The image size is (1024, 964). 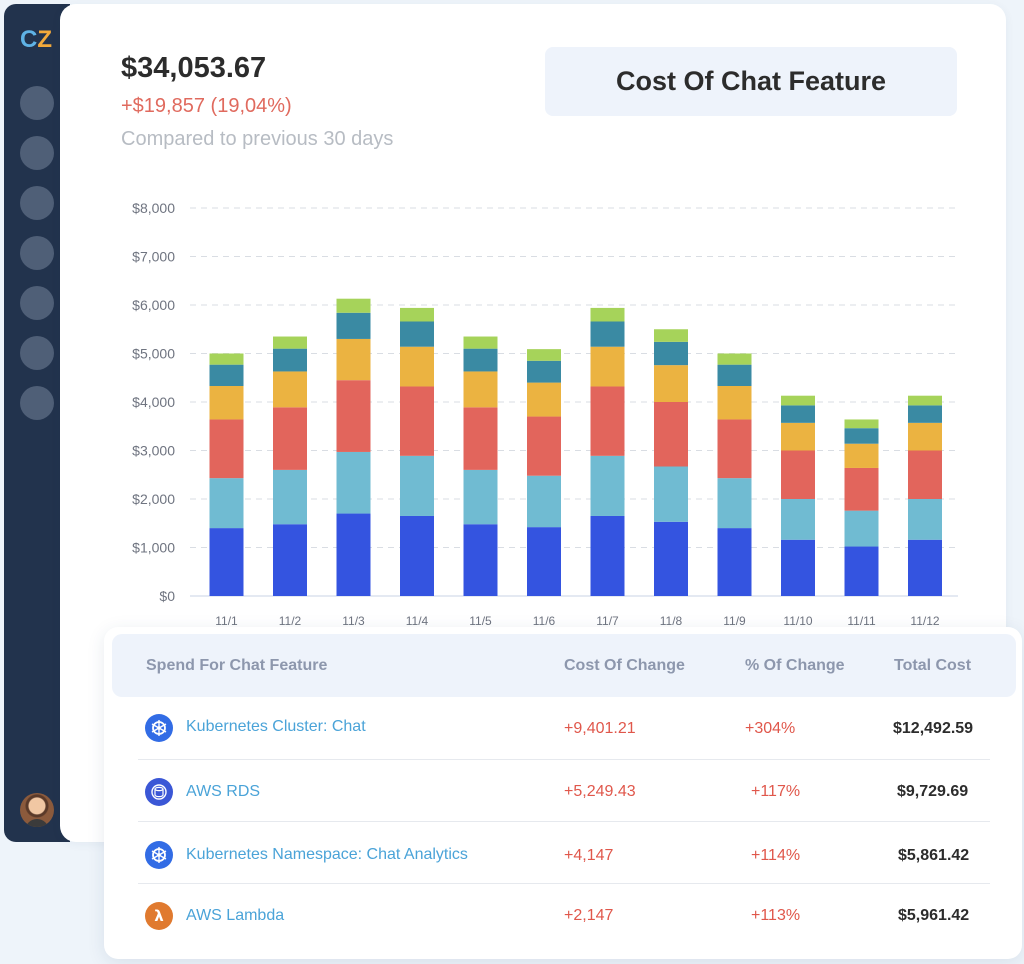 I want to click on table-row-name: AWS Lambda, so click(x=235, y=915).